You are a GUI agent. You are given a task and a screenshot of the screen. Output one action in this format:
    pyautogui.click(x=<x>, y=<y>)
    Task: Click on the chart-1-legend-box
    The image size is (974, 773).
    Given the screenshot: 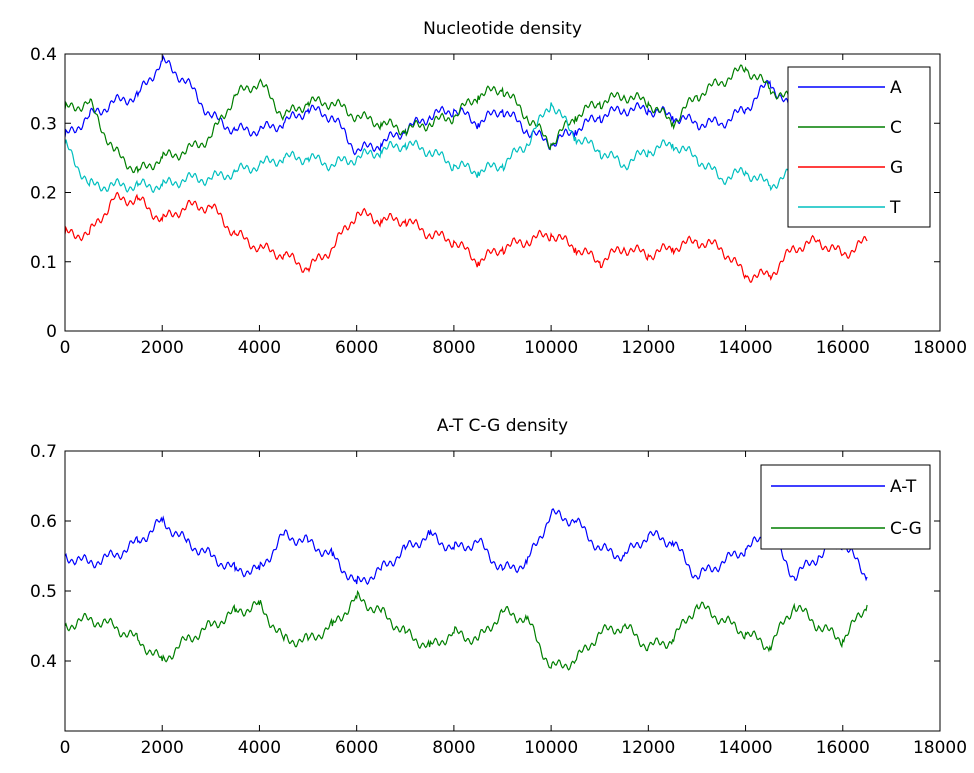 What is the action you would take?
    pyautogui.click(x=859, y=147)
    